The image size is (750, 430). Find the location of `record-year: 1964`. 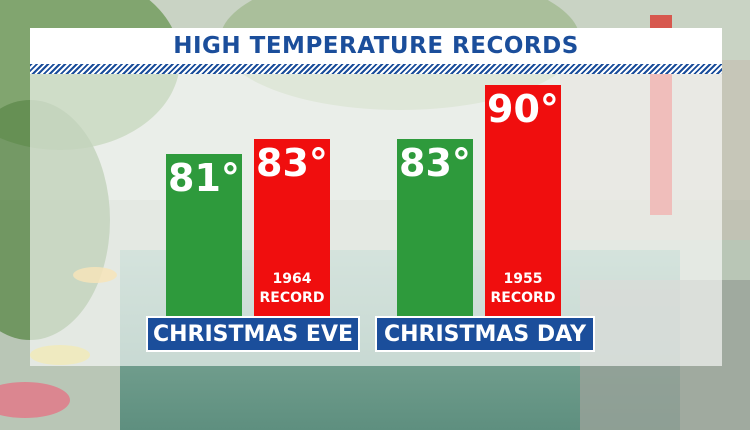

record-year: 1964 is located at coordinates (292, 278).